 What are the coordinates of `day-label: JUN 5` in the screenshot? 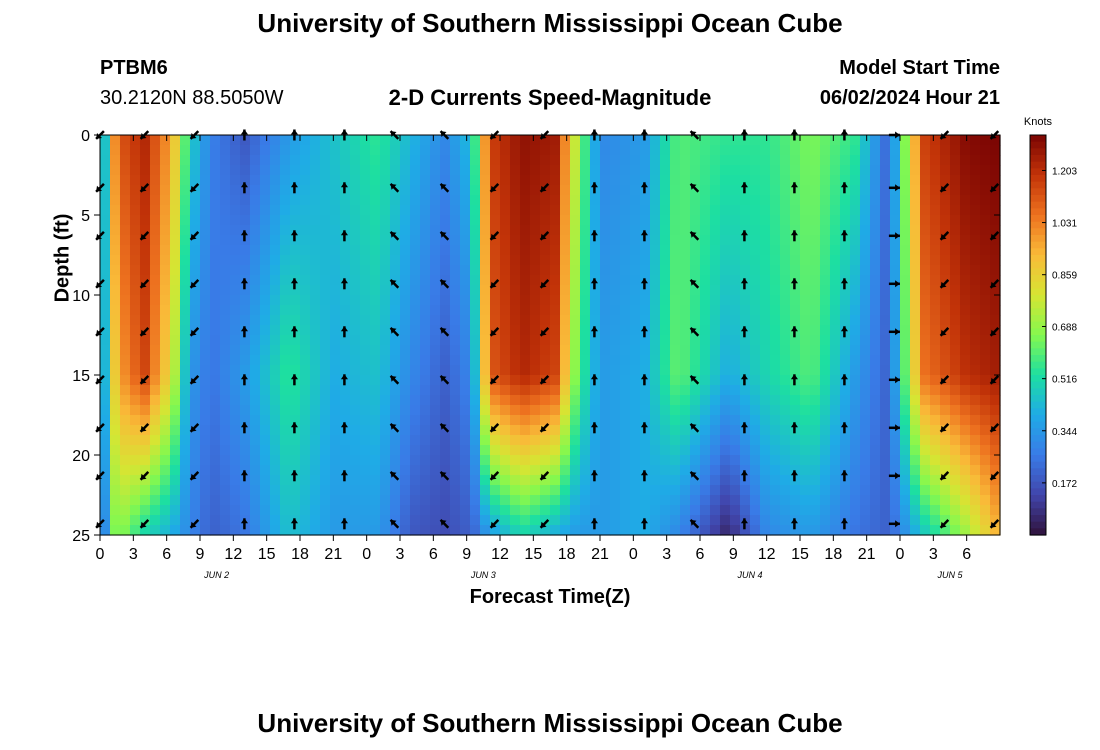 It's located at (949, 575).